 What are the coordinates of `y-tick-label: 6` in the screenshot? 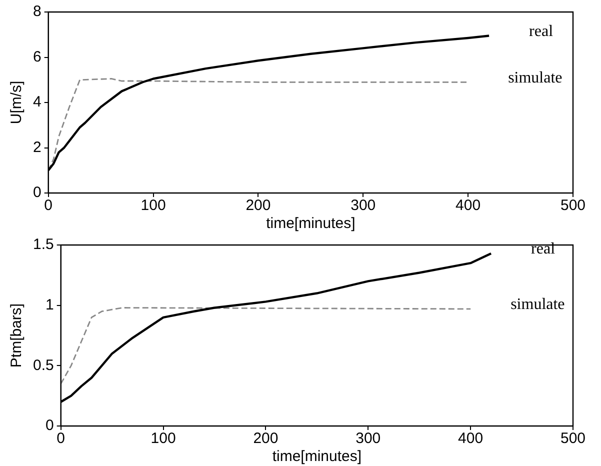 It's located at (37, 57).